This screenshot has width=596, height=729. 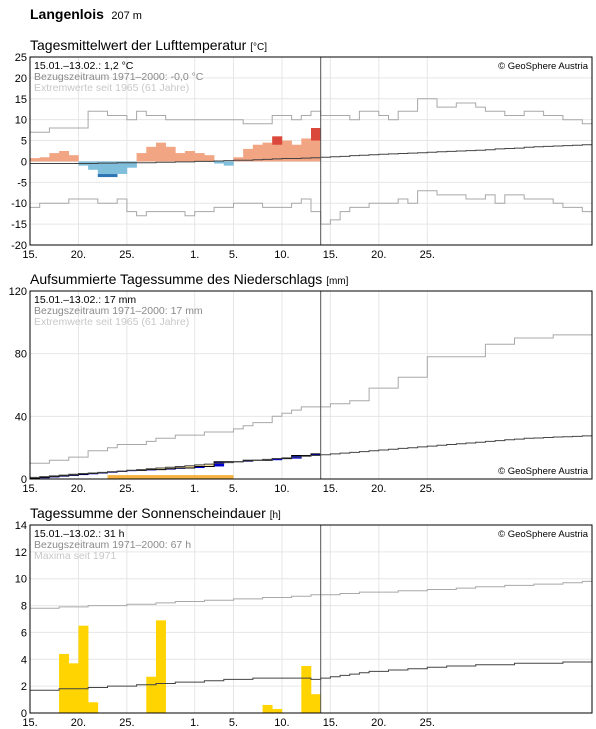 I want to click on legend-reference: Bezugszeitraum 1971–2000: 67 h, so click(x=112, y=545).